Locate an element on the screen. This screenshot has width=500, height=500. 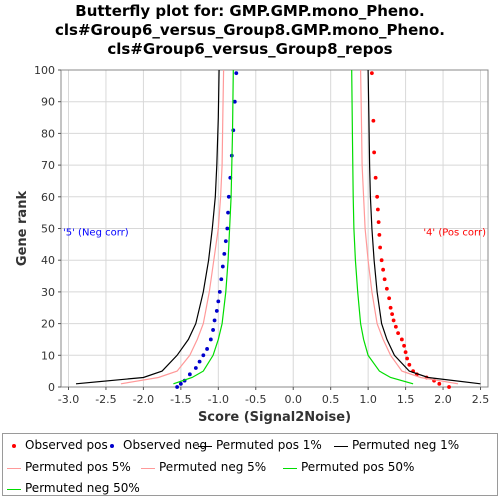
x-tick-label: 0.0 is located at coordinates (293, 399).